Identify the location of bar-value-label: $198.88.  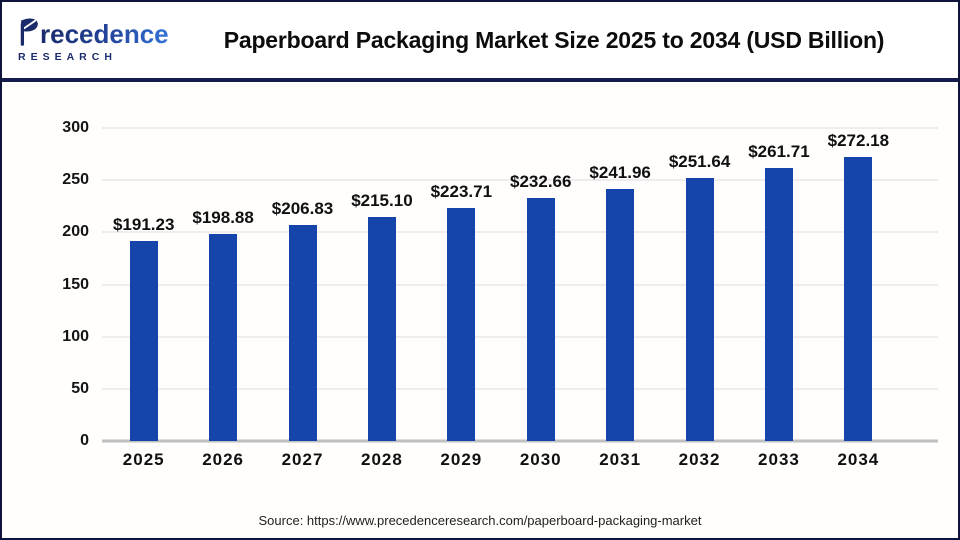
(223, 217).